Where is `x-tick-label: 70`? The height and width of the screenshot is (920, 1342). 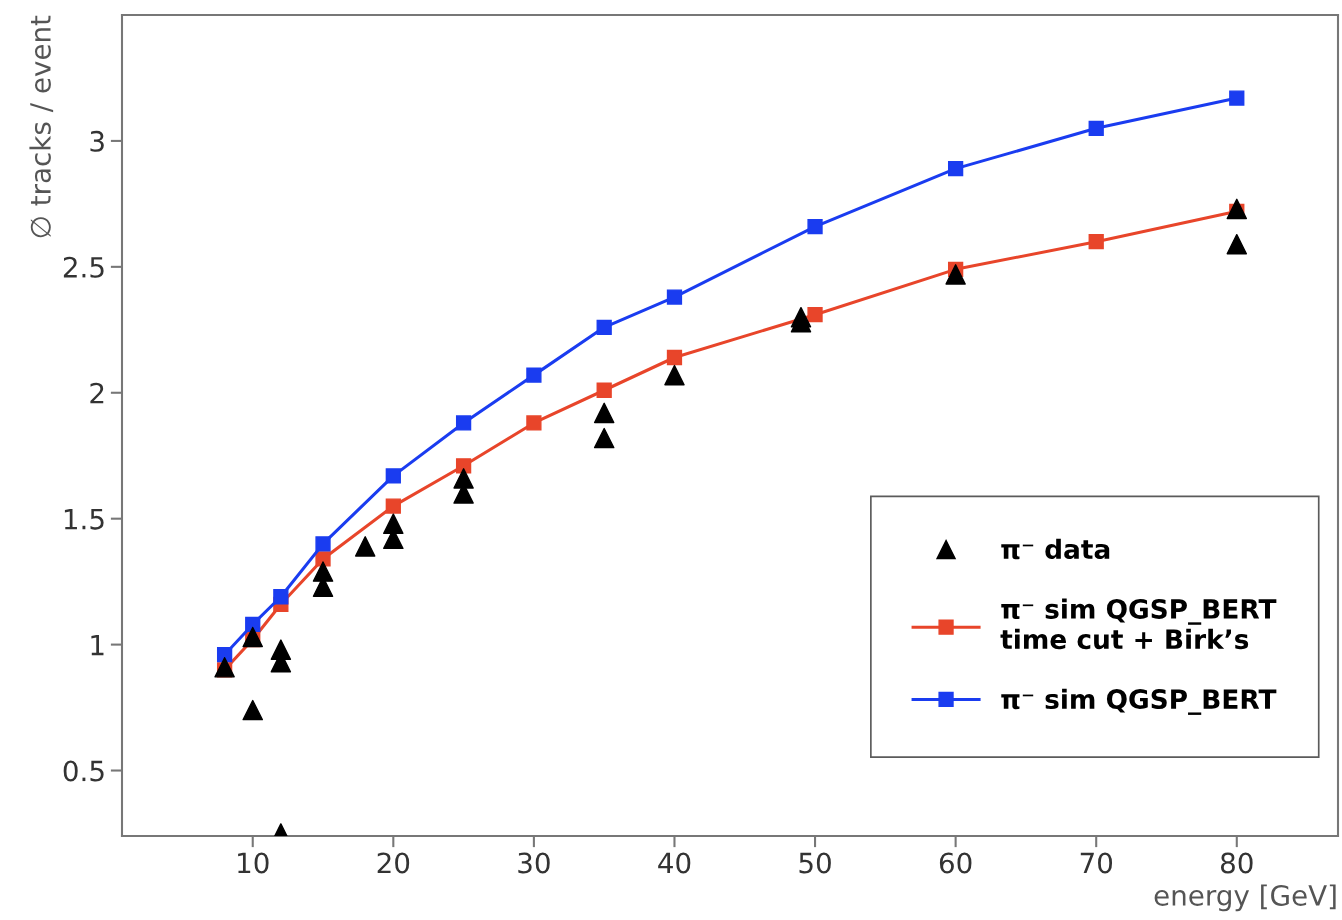 x-tick-label: 70 is located at coordinates (1096, 863).